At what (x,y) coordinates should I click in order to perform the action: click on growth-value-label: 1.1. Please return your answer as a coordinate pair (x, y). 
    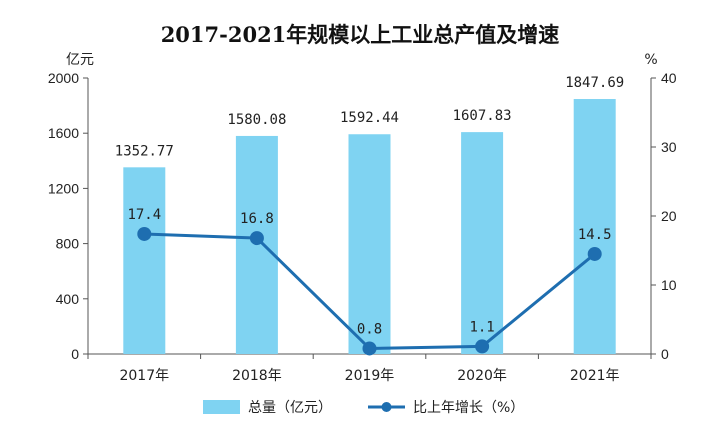
    Looking at the image, I should click on (481, 327).